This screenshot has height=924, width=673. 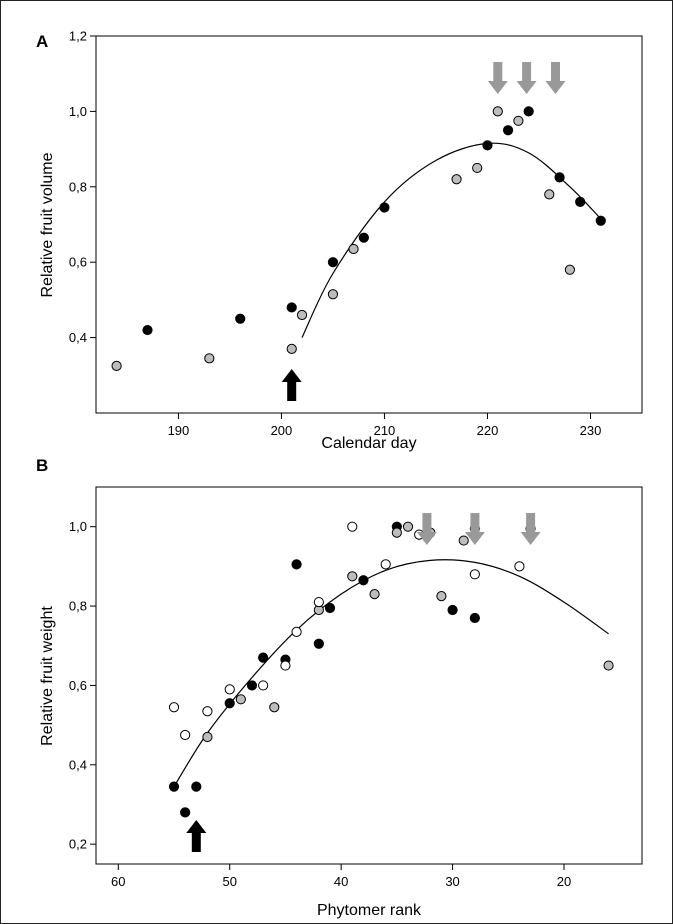 I want to click on panel-b-x-axis-title: Phytomer rank, so click(x=369, y=910).